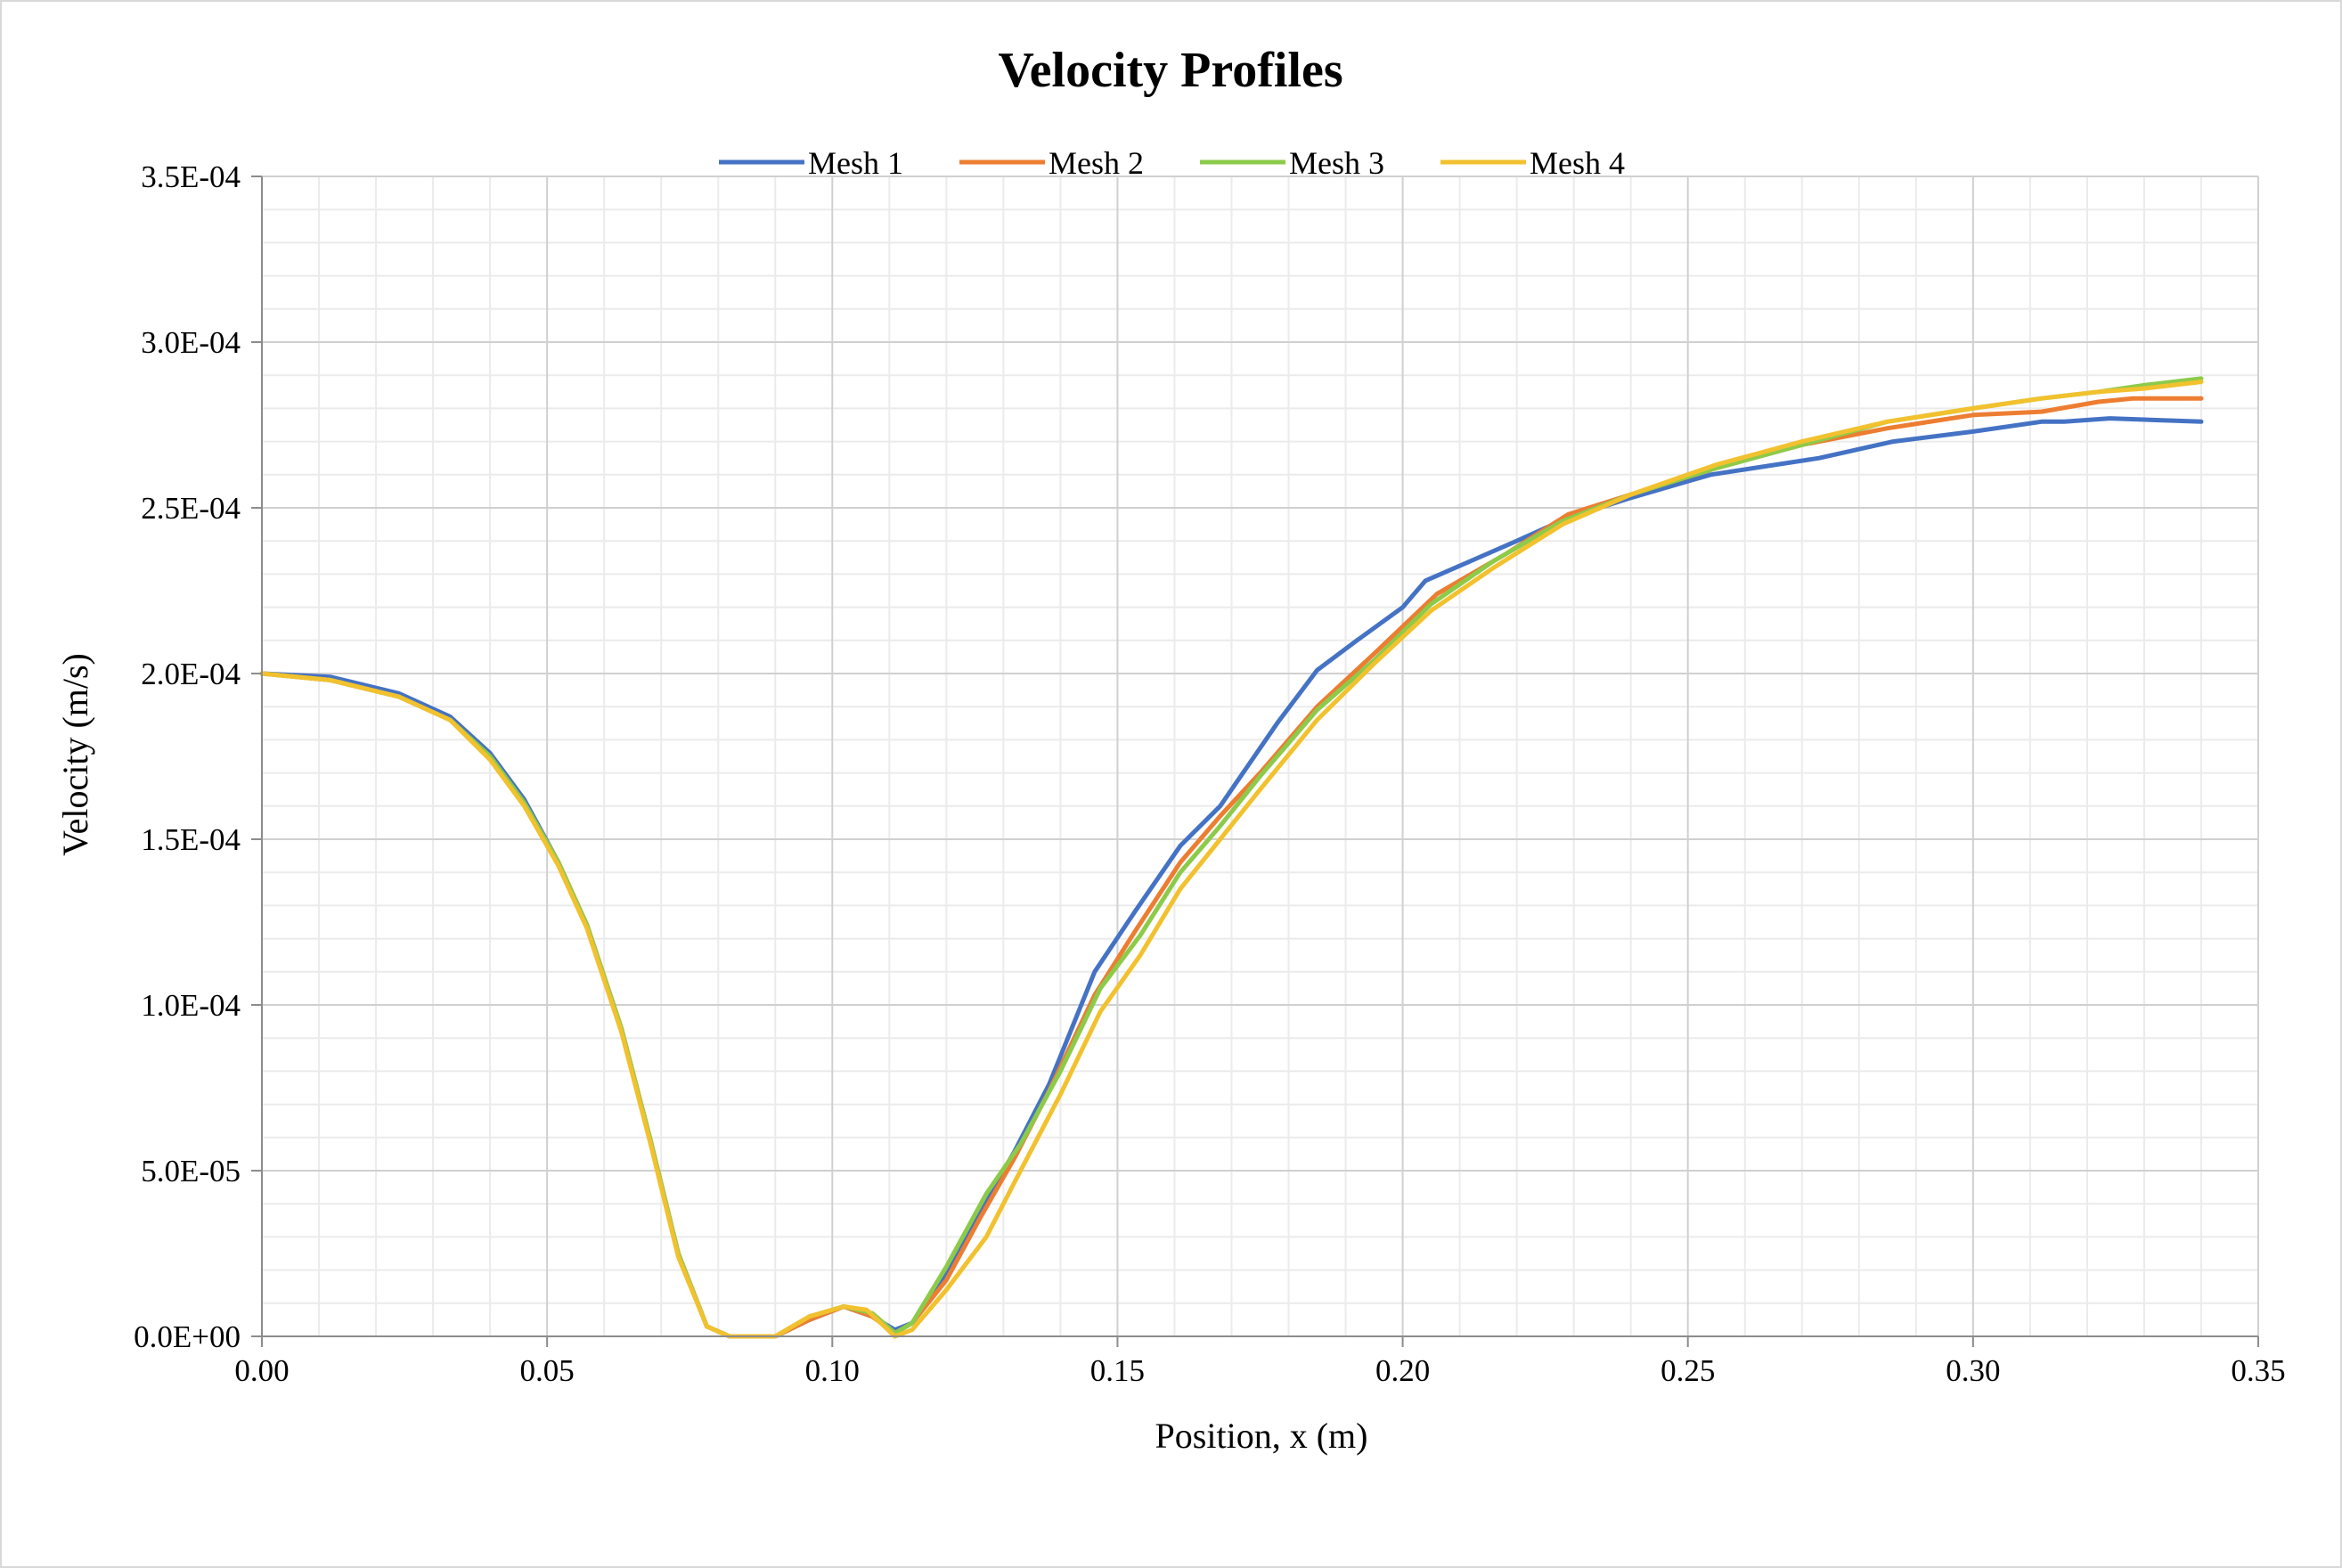  I want to click on y-tick-label: 1.0E-04, so click(191, 1005).